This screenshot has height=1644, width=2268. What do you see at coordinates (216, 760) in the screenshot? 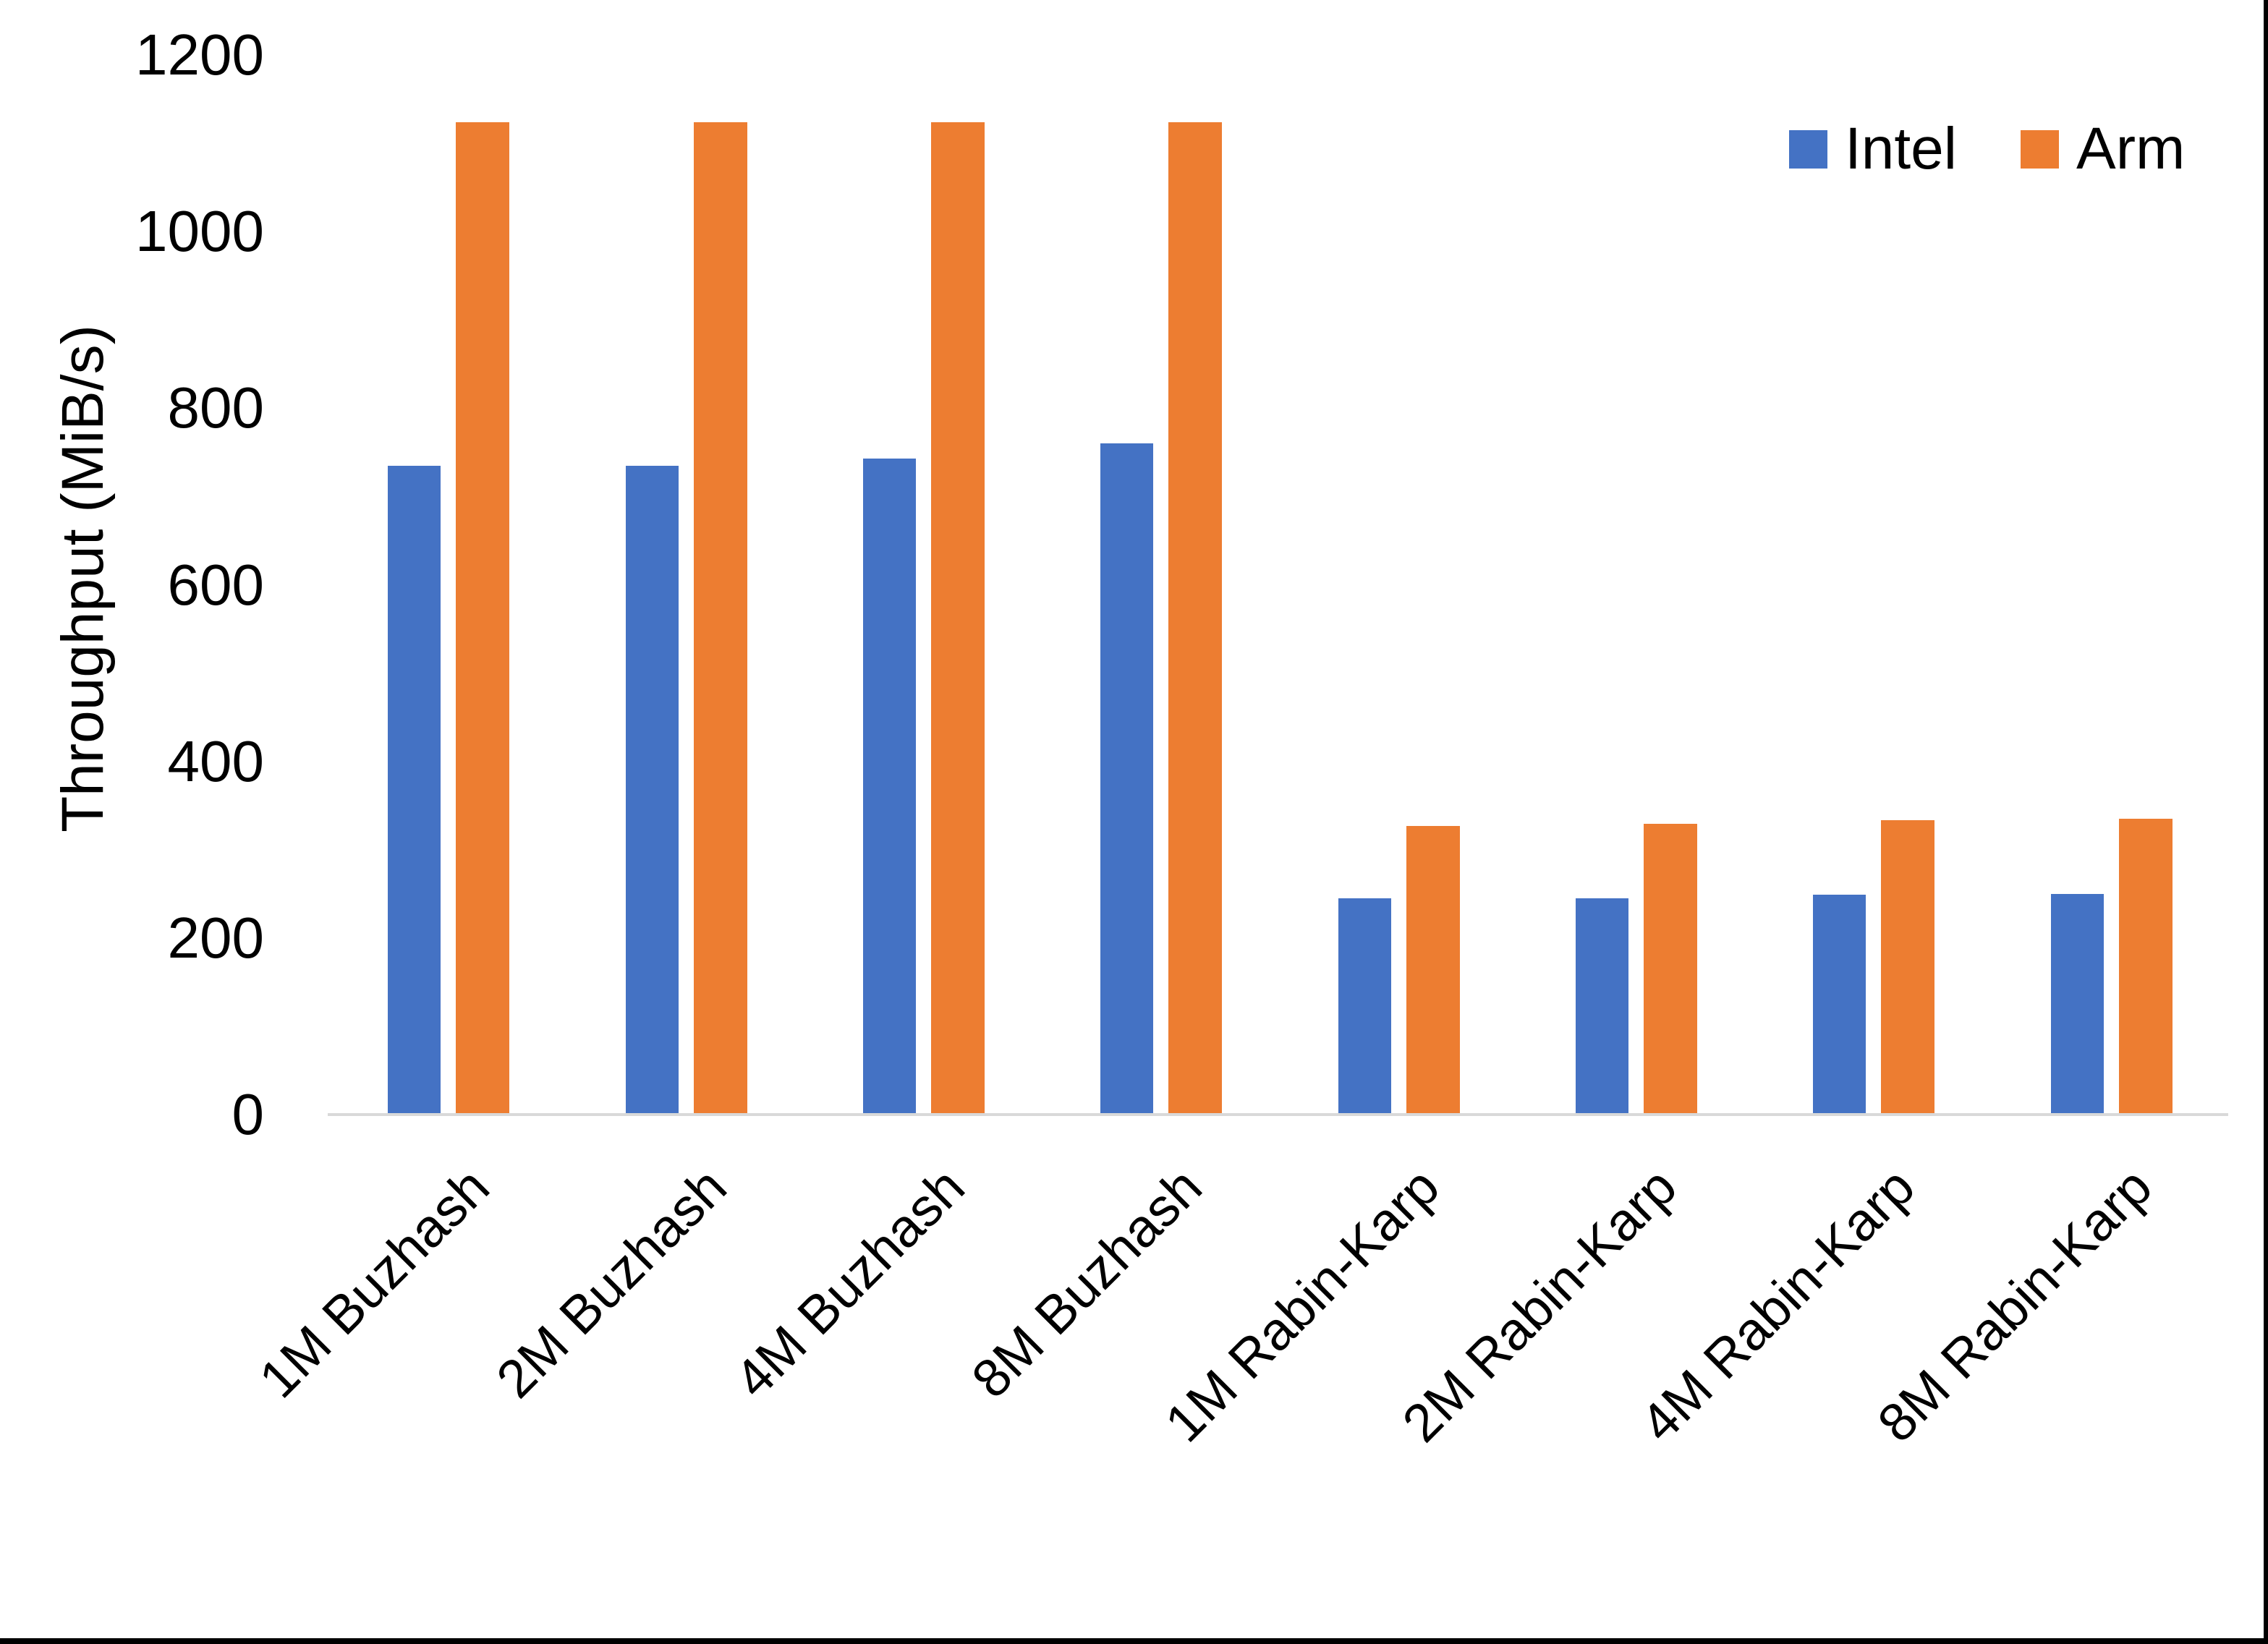
I see `y-tick-label-400: 400` at bounding box center [216, 760].